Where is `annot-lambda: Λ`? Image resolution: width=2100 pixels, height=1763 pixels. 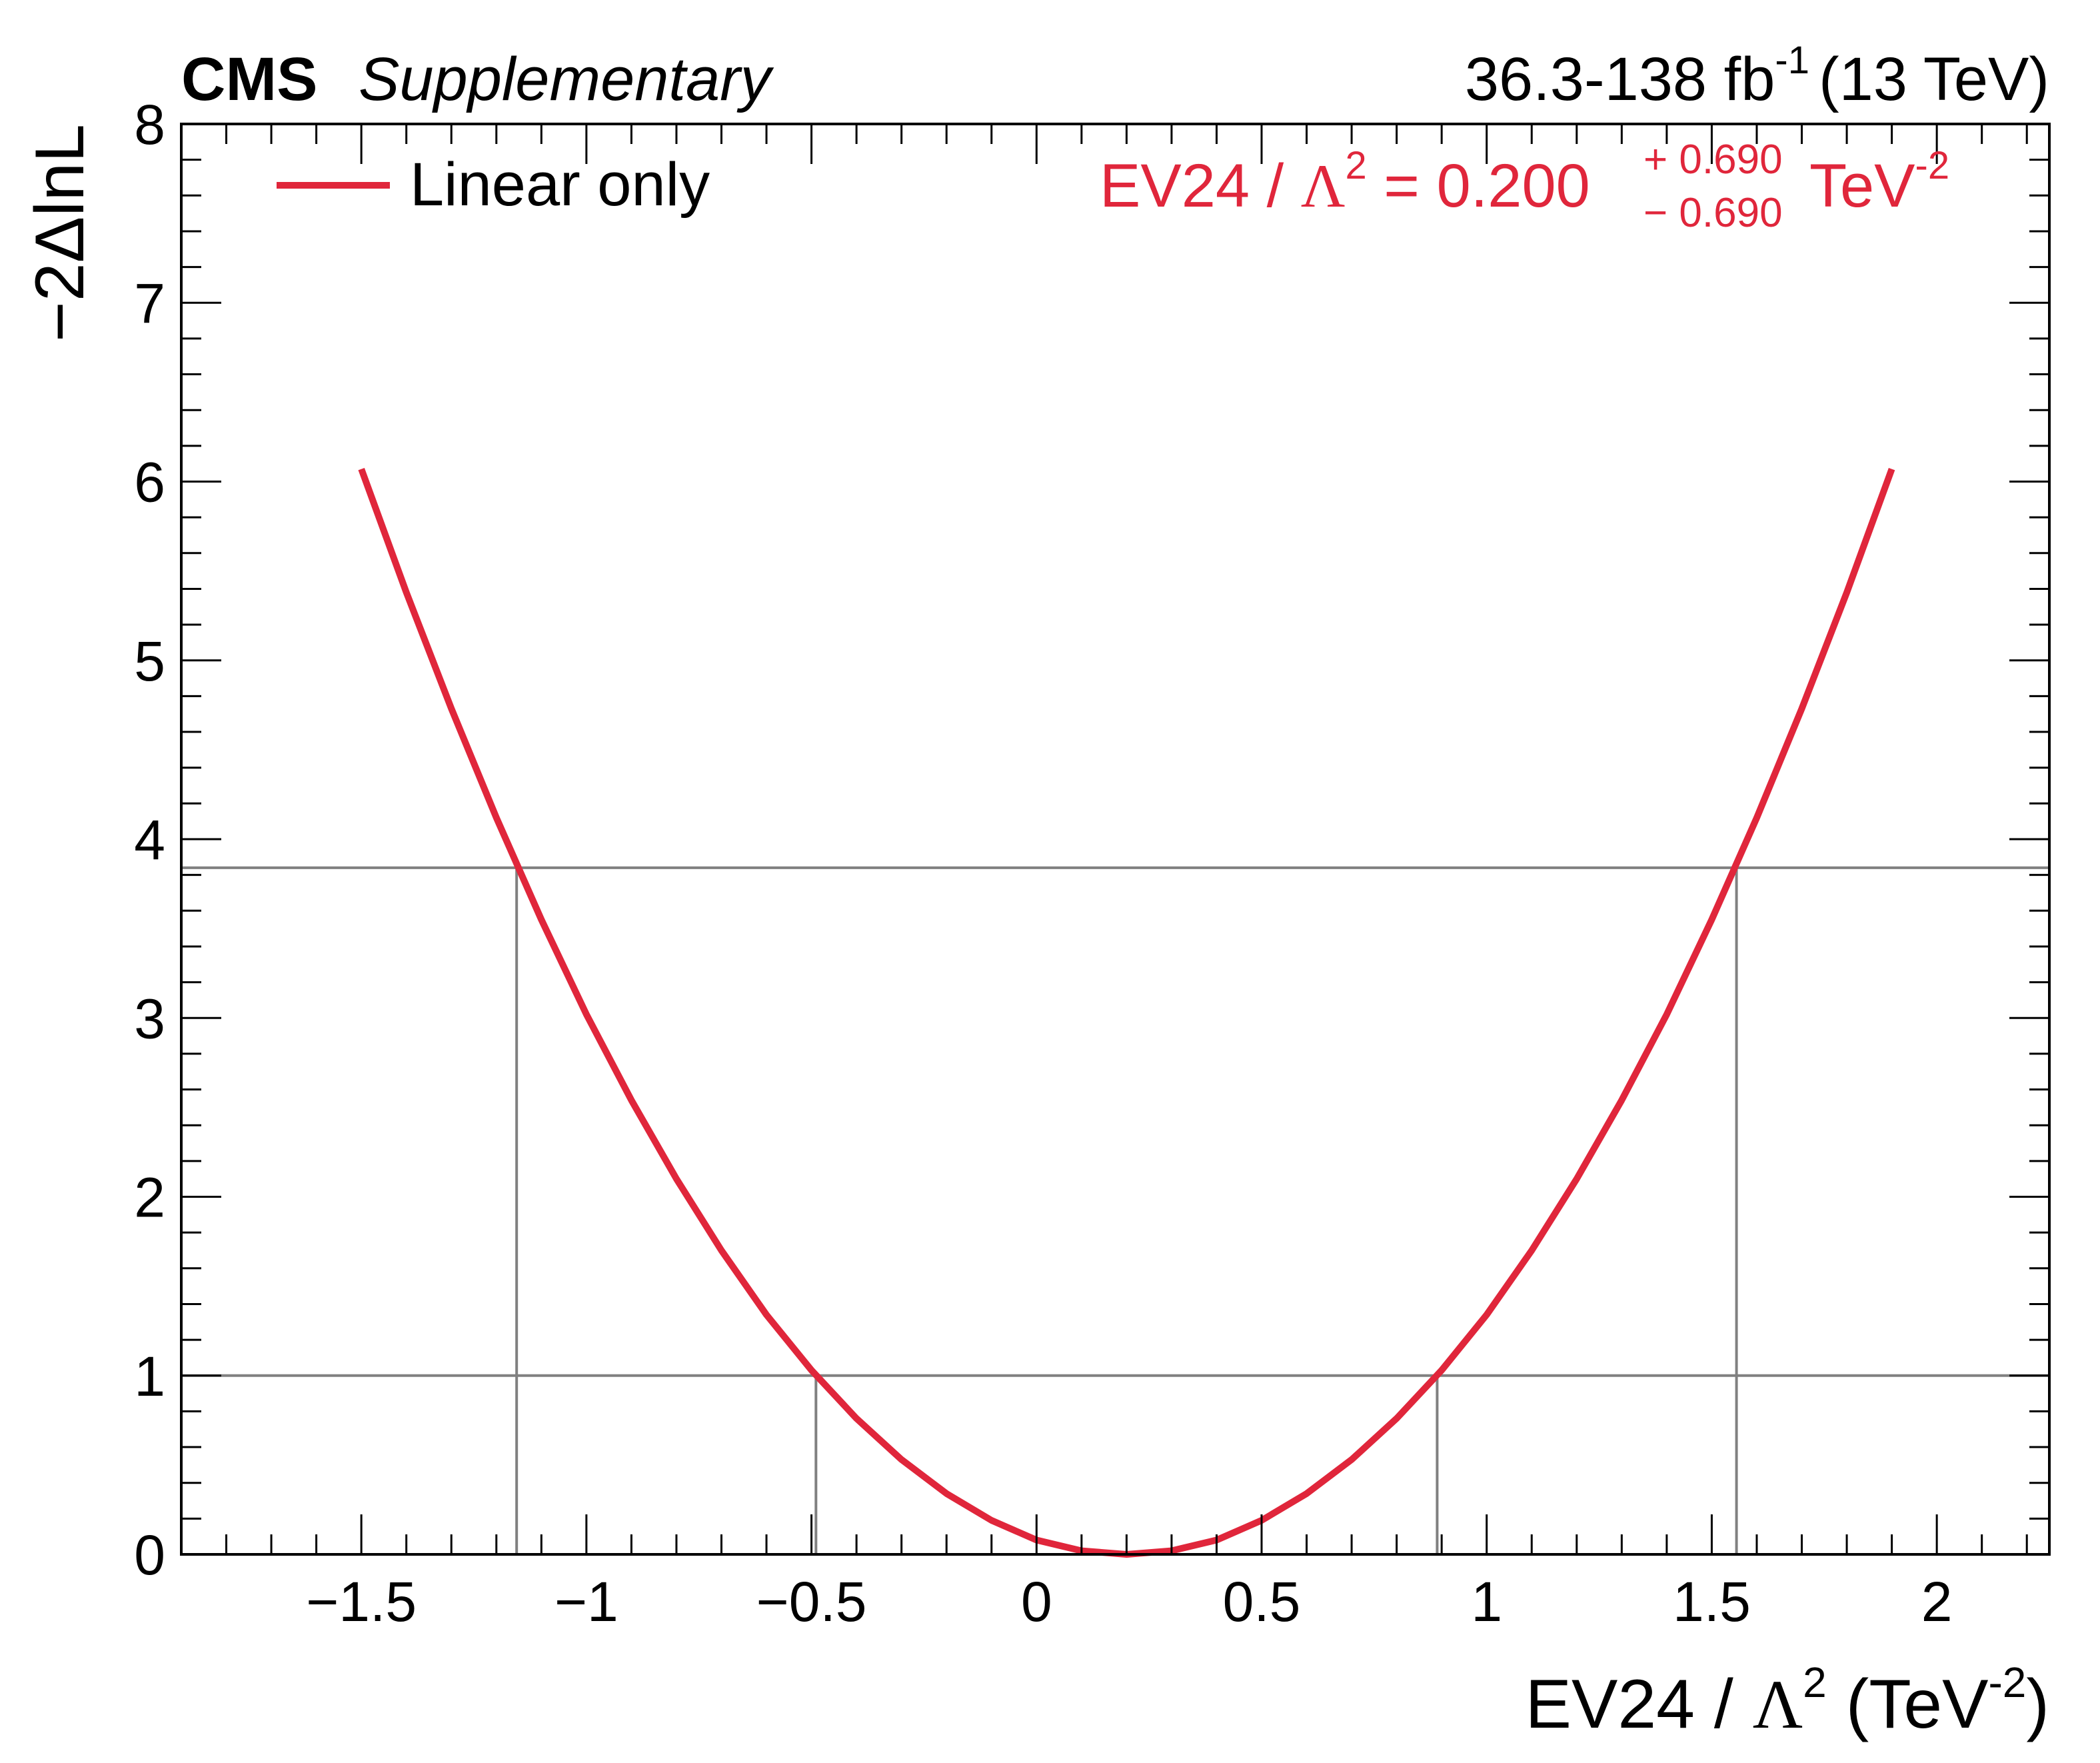
annot-lambda: Λ is located at coordinates (1323, 186).